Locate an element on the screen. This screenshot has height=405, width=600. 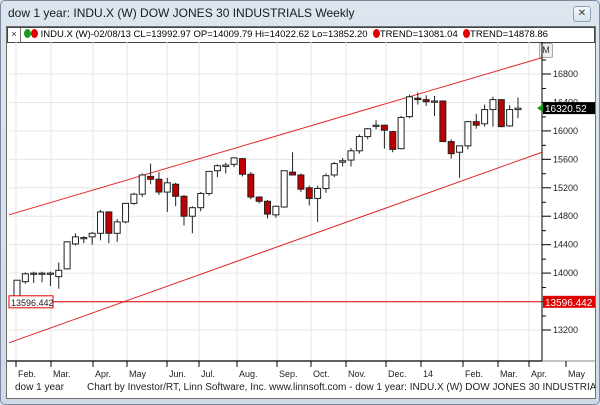
x-tick-label: Dec. is located at coordinates (397, 374).